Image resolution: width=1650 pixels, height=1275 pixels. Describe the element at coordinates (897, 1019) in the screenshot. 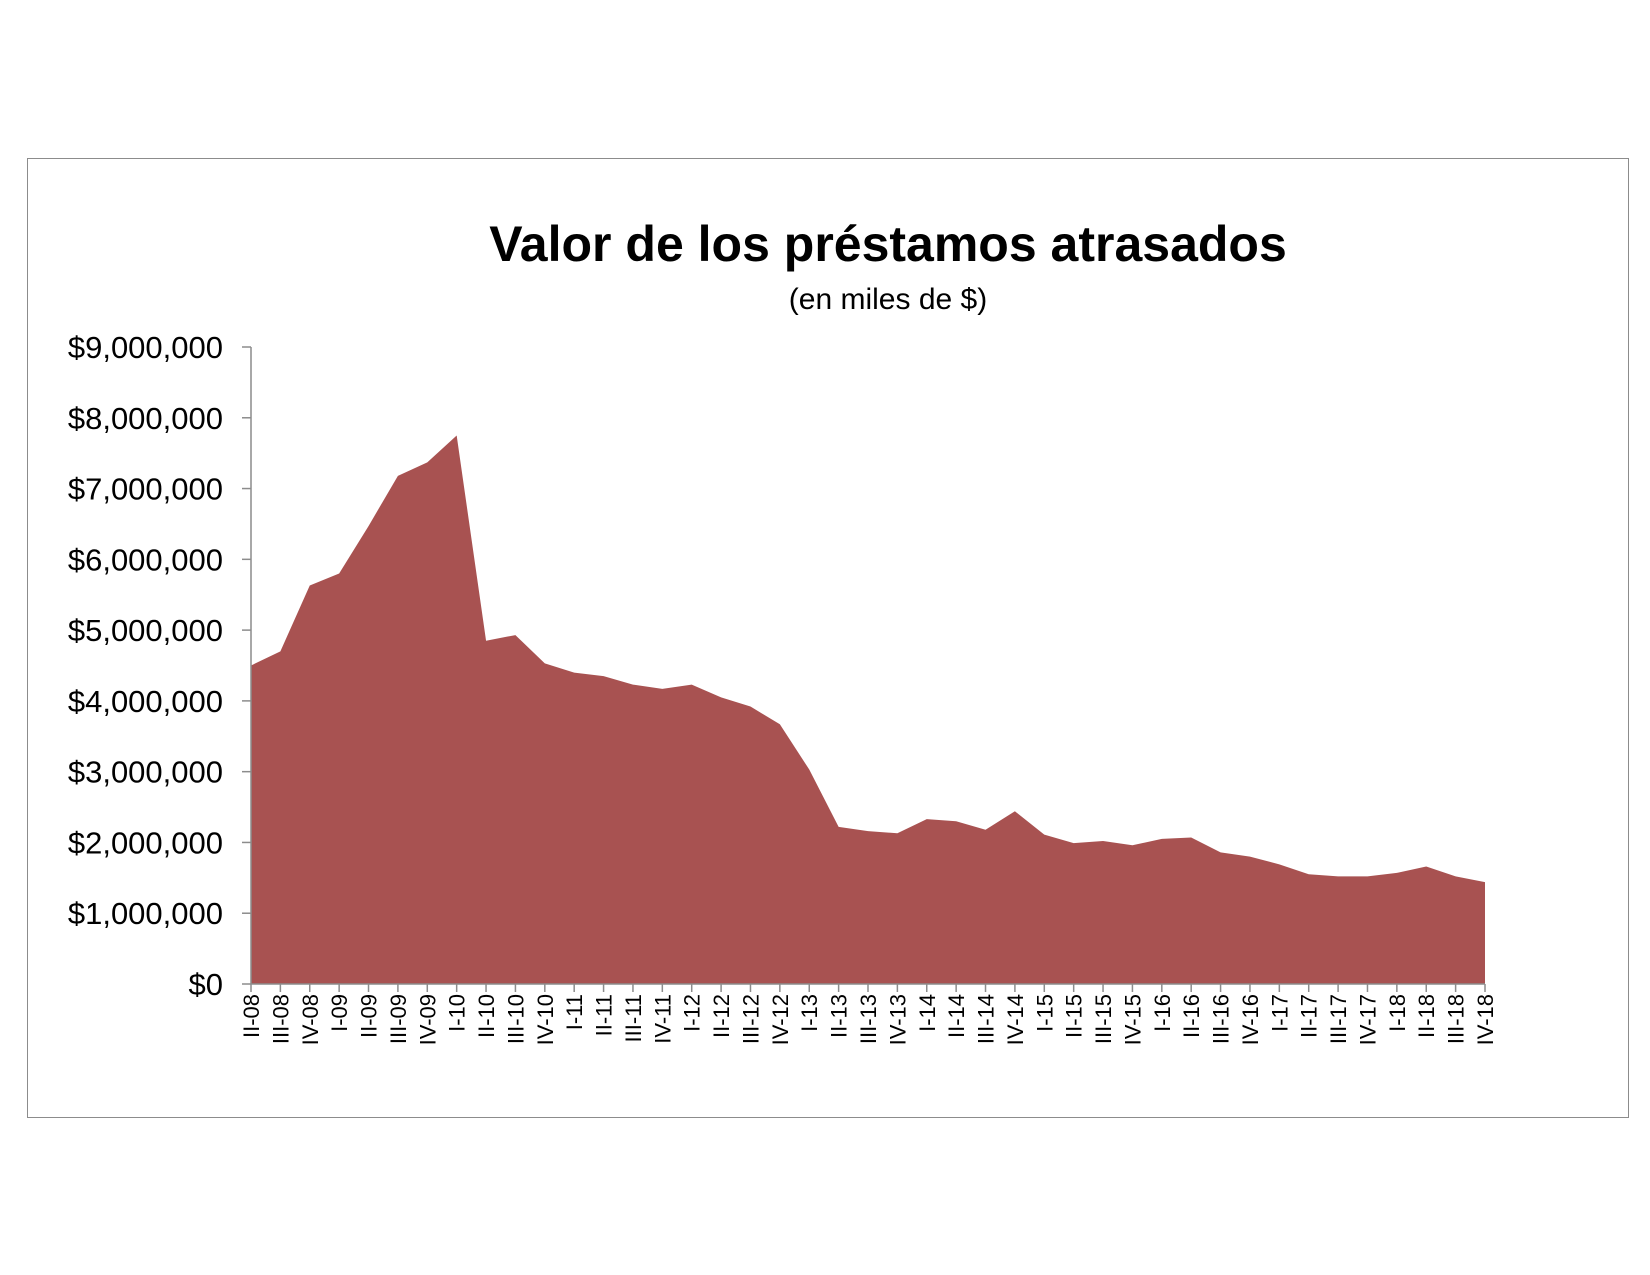

I see `x-tick-label: IV-13` at that location.